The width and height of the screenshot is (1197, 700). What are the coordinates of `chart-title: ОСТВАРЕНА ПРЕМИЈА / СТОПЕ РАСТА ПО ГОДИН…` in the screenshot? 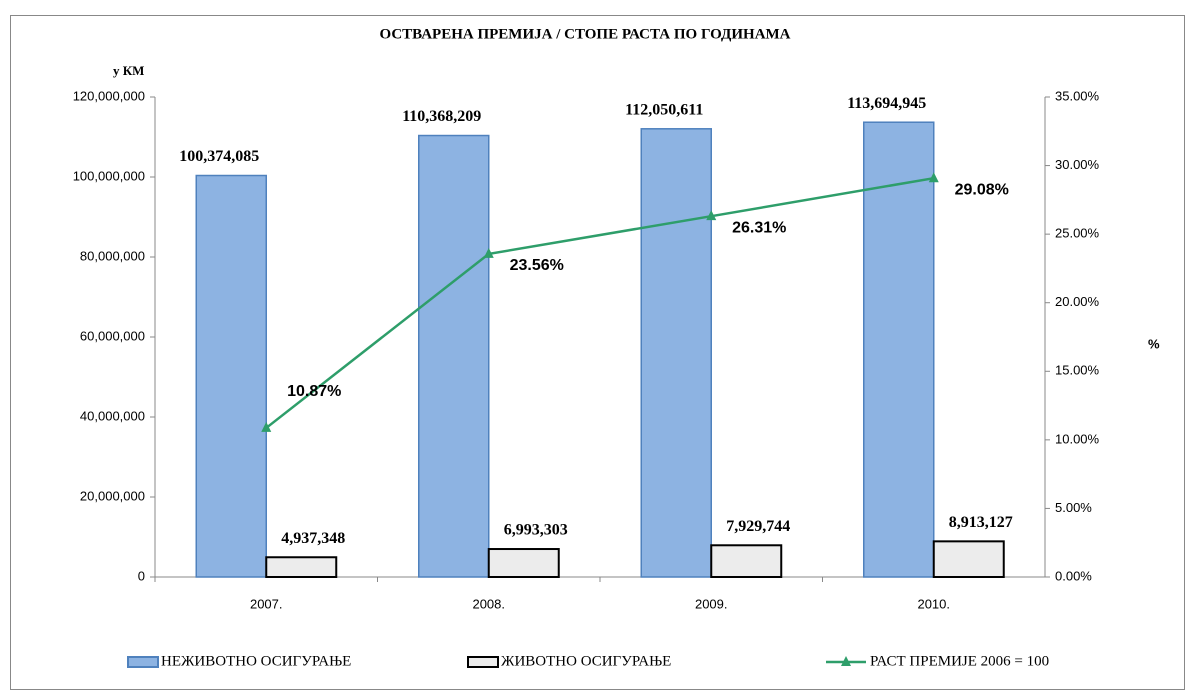 It's located at (584, 34).